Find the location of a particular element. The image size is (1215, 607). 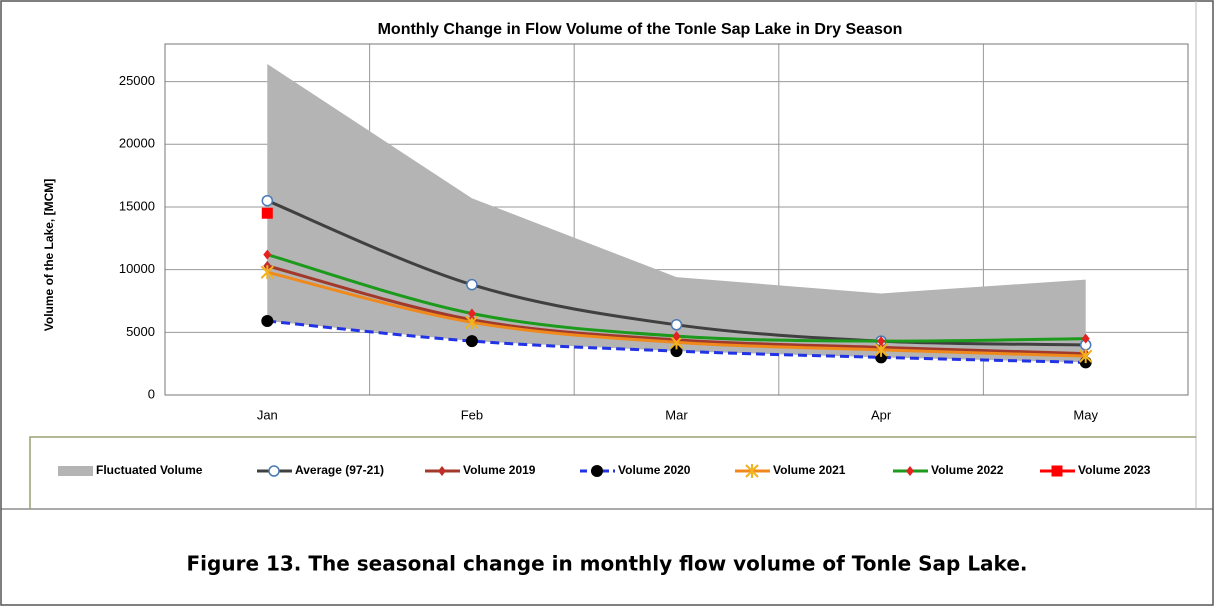

y-tick-label: 0 is located at coordinates (151, 393).